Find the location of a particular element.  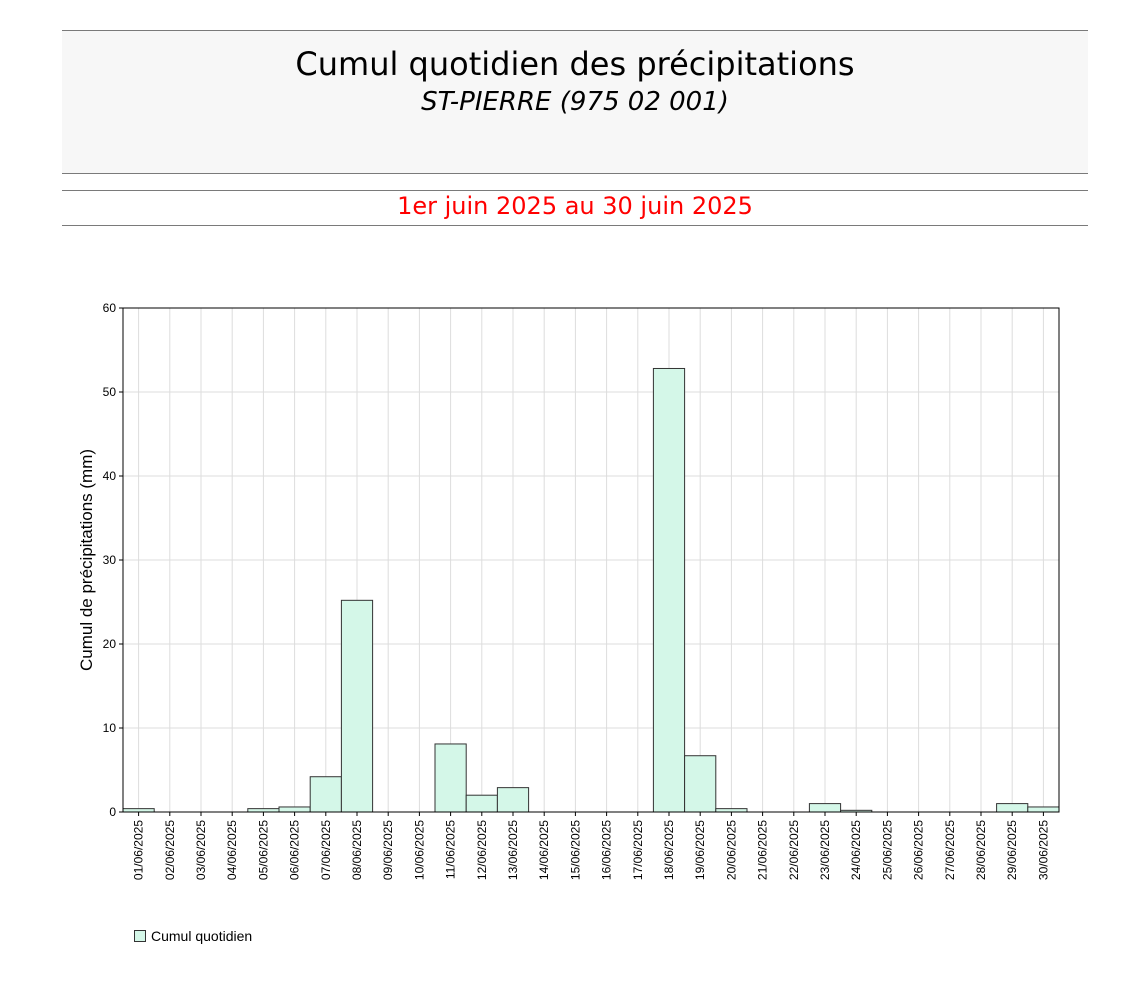

x-tick-label: 29/06/2025 is located at coordinates (1012, 850).